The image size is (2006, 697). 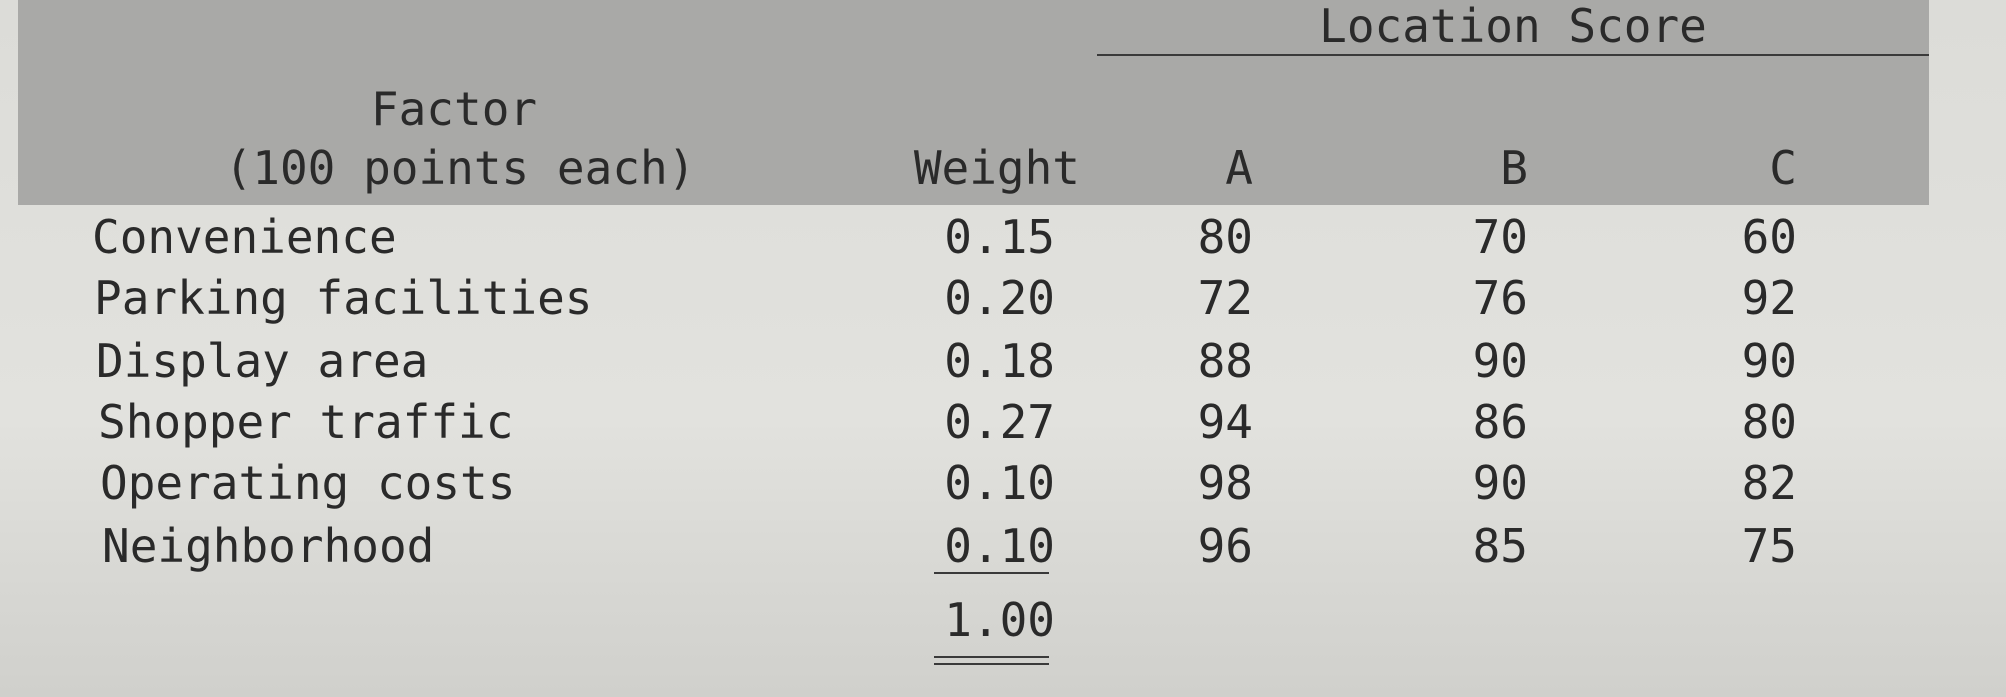 What do you see at coordinates (1225, 422) in the screenshot?
I see `score-a-cell: 94` at bounding box center [1225, 422].